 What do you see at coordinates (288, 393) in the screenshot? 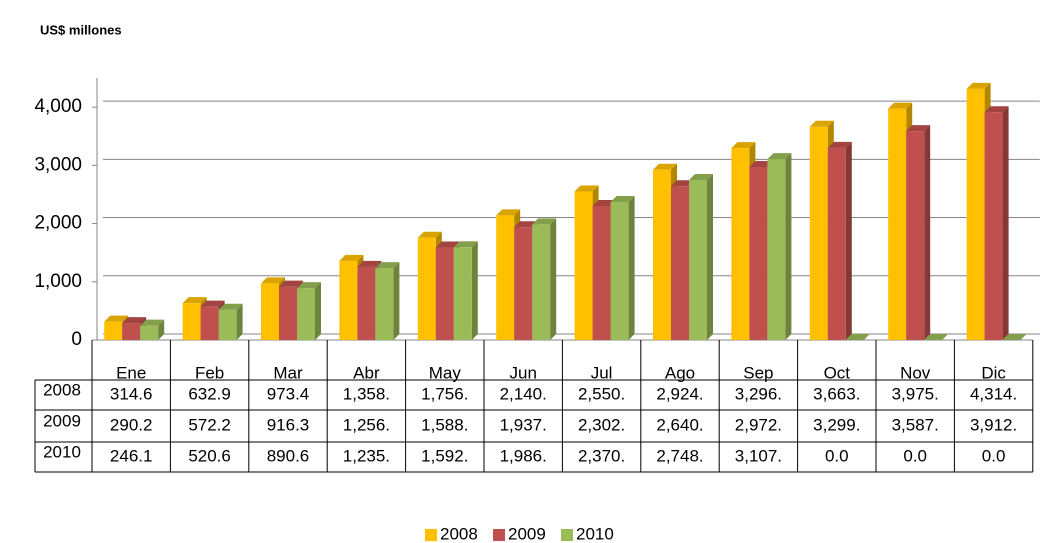
I see `table-cell: 973.4` at bounding box center [288, 393].